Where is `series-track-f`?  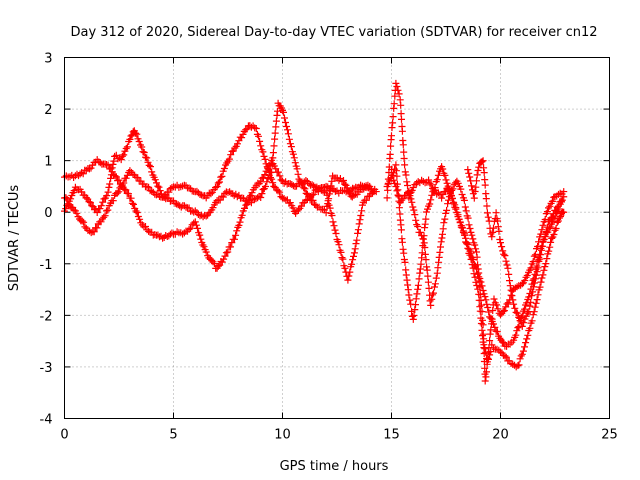 series-track-f is located at coordinates (478, 275).